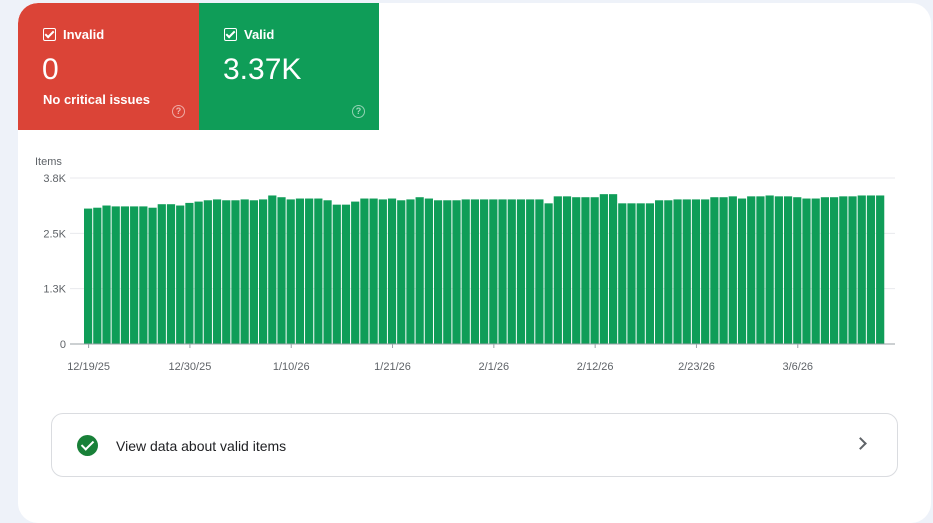 The width and height of the screenshot is (933, 523). What do you see at coordinates (63, 345) in the screenshot?
I see `y-tick-label: 0` at bounding box center [63, 345].